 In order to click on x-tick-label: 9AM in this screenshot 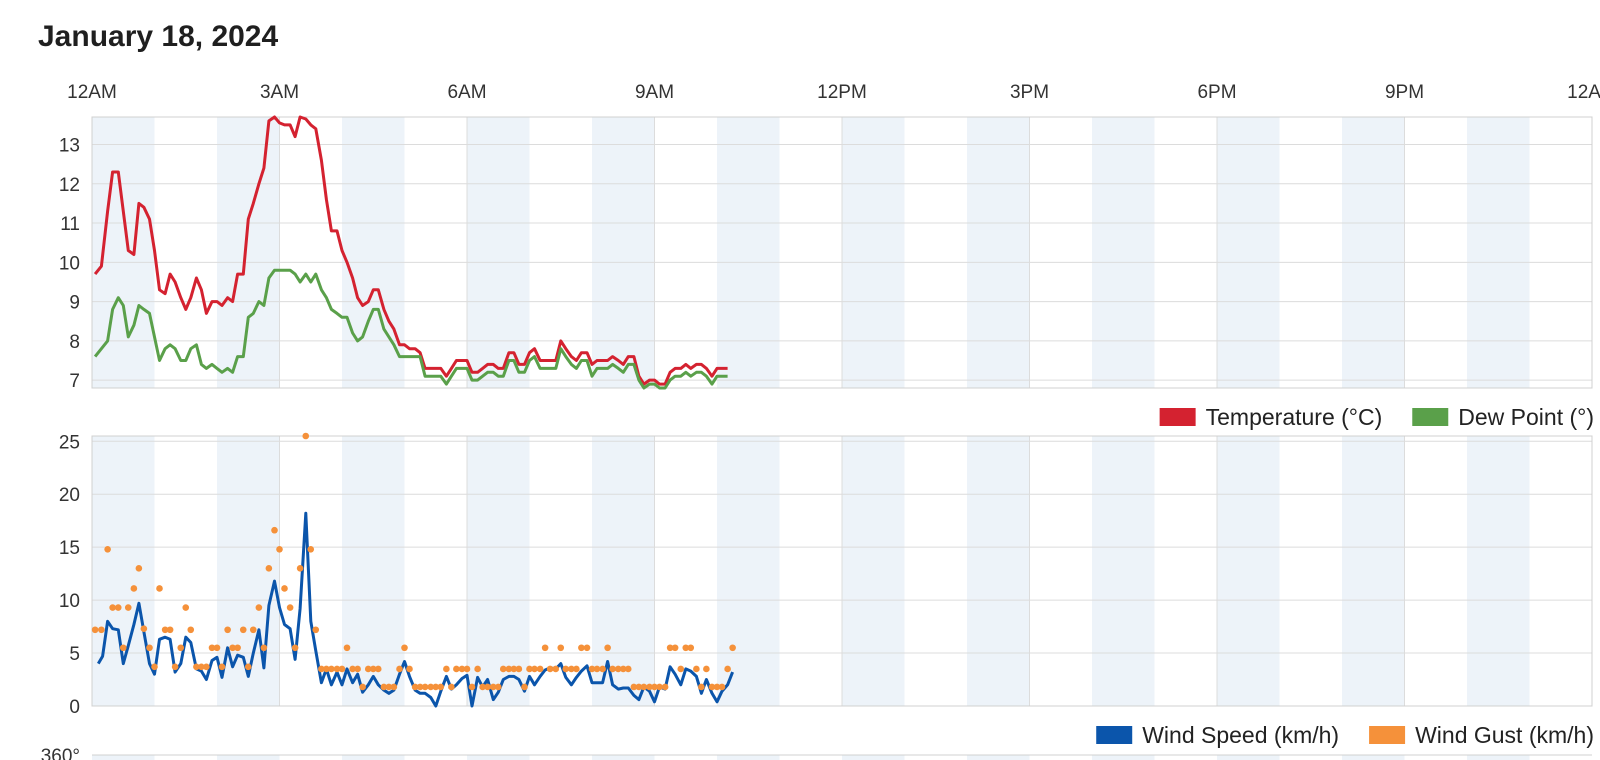, I will do `click(654, 92)`.